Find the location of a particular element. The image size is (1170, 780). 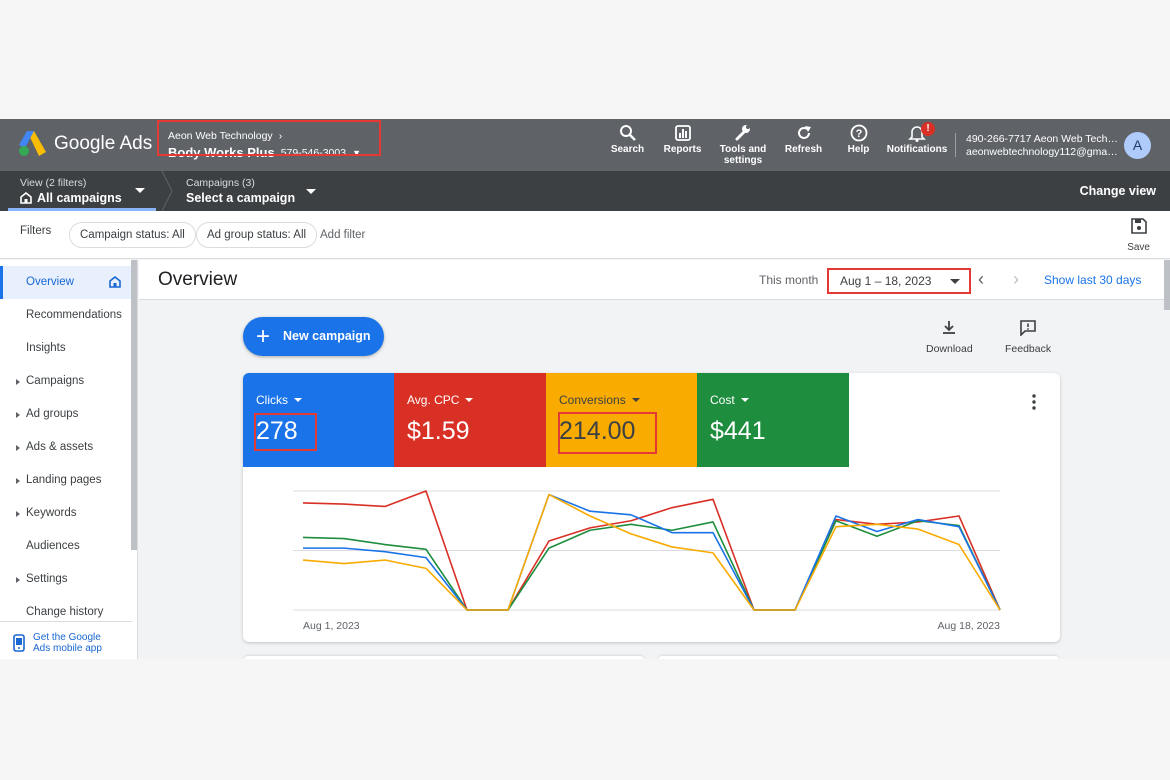

previous-period-button: ‹ is located at coordinates (981, 279).